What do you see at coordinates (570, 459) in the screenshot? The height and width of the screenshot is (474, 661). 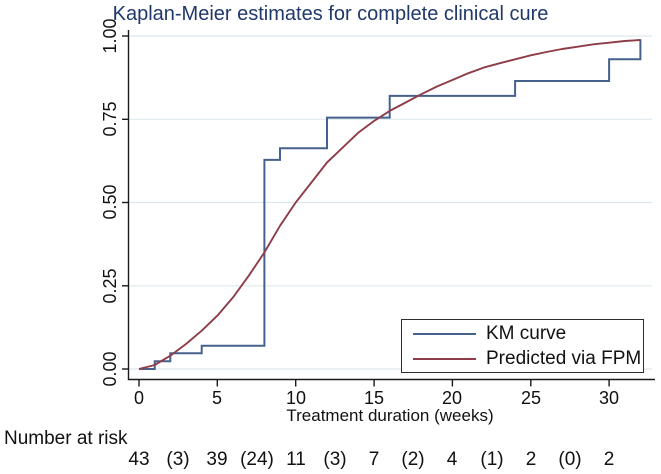 I see `risk-events-25-30: (0)` at bounding box center [570, 459].